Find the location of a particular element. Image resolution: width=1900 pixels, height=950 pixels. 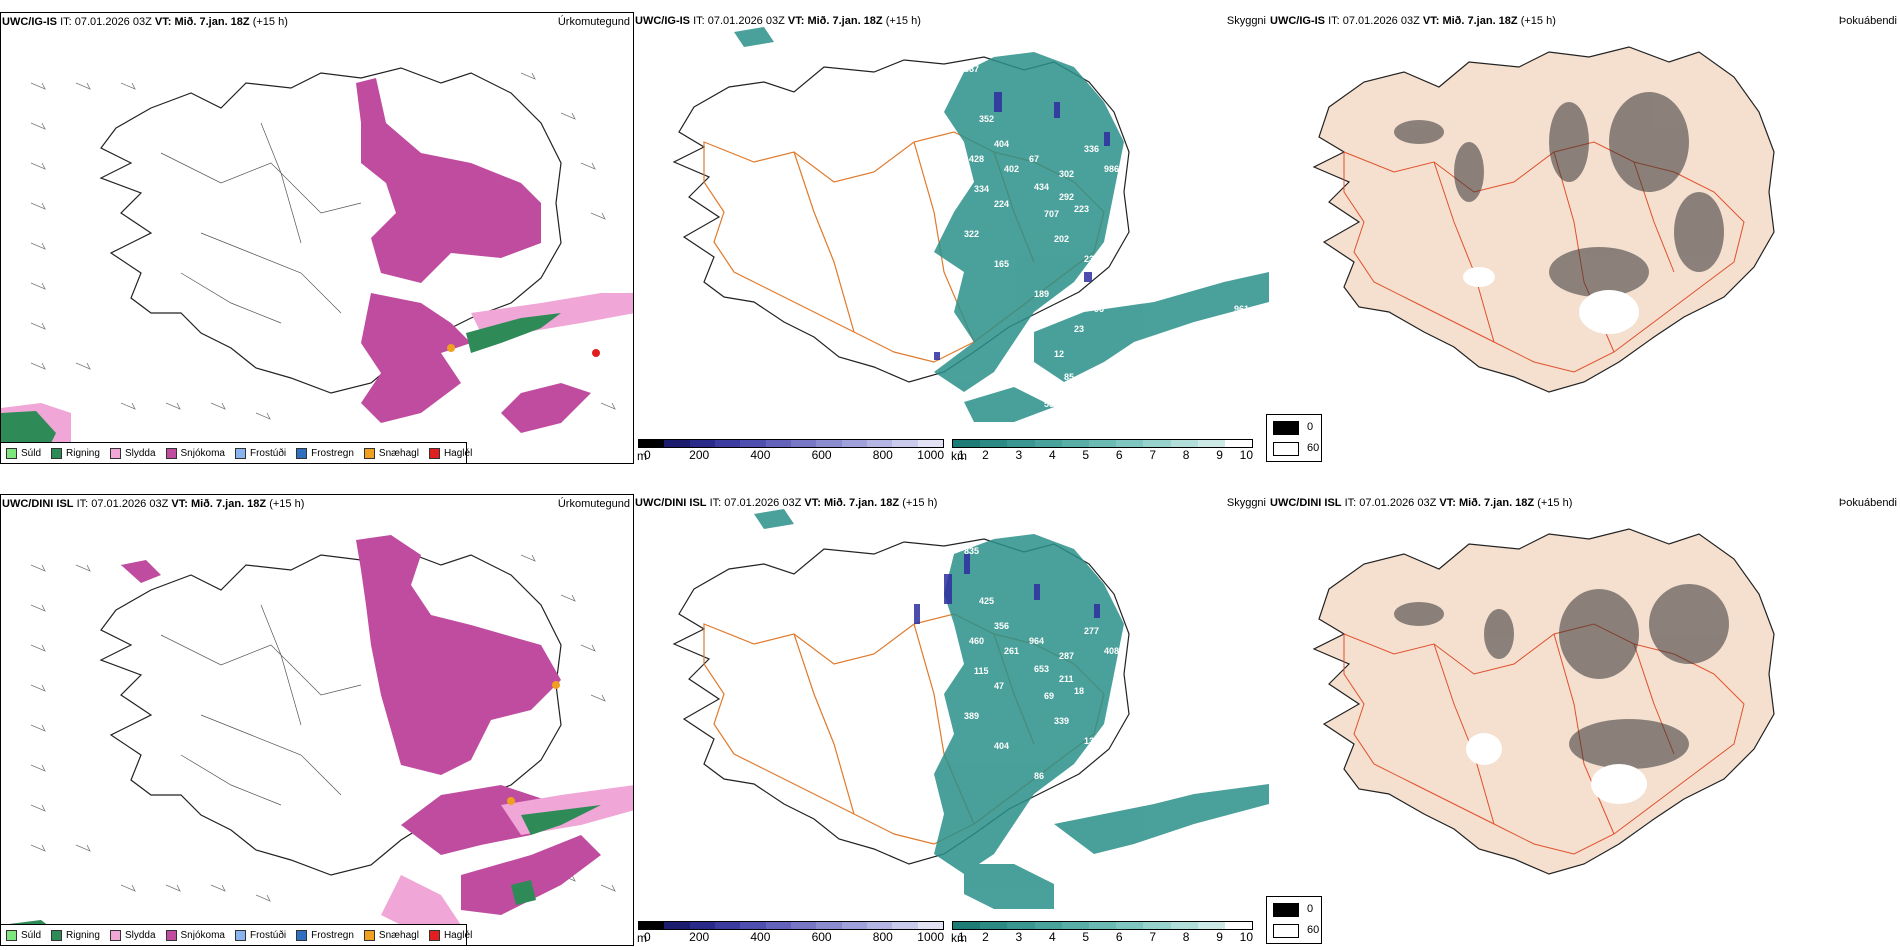

visibility-label: 138 is located at coordinates (1091, 741).